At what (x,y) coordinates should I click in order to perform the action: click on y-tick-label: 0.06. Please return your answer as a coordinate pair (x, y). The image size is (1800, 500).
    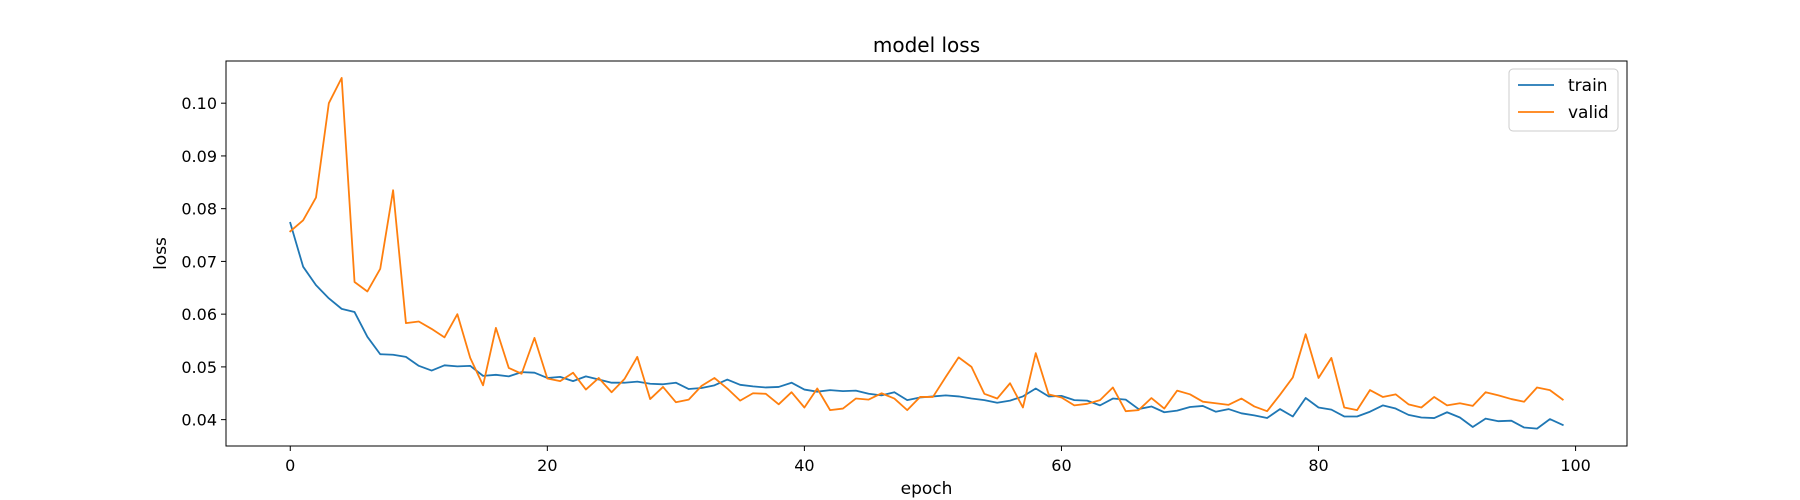
    Looking at the image, I should click on (199, 314).